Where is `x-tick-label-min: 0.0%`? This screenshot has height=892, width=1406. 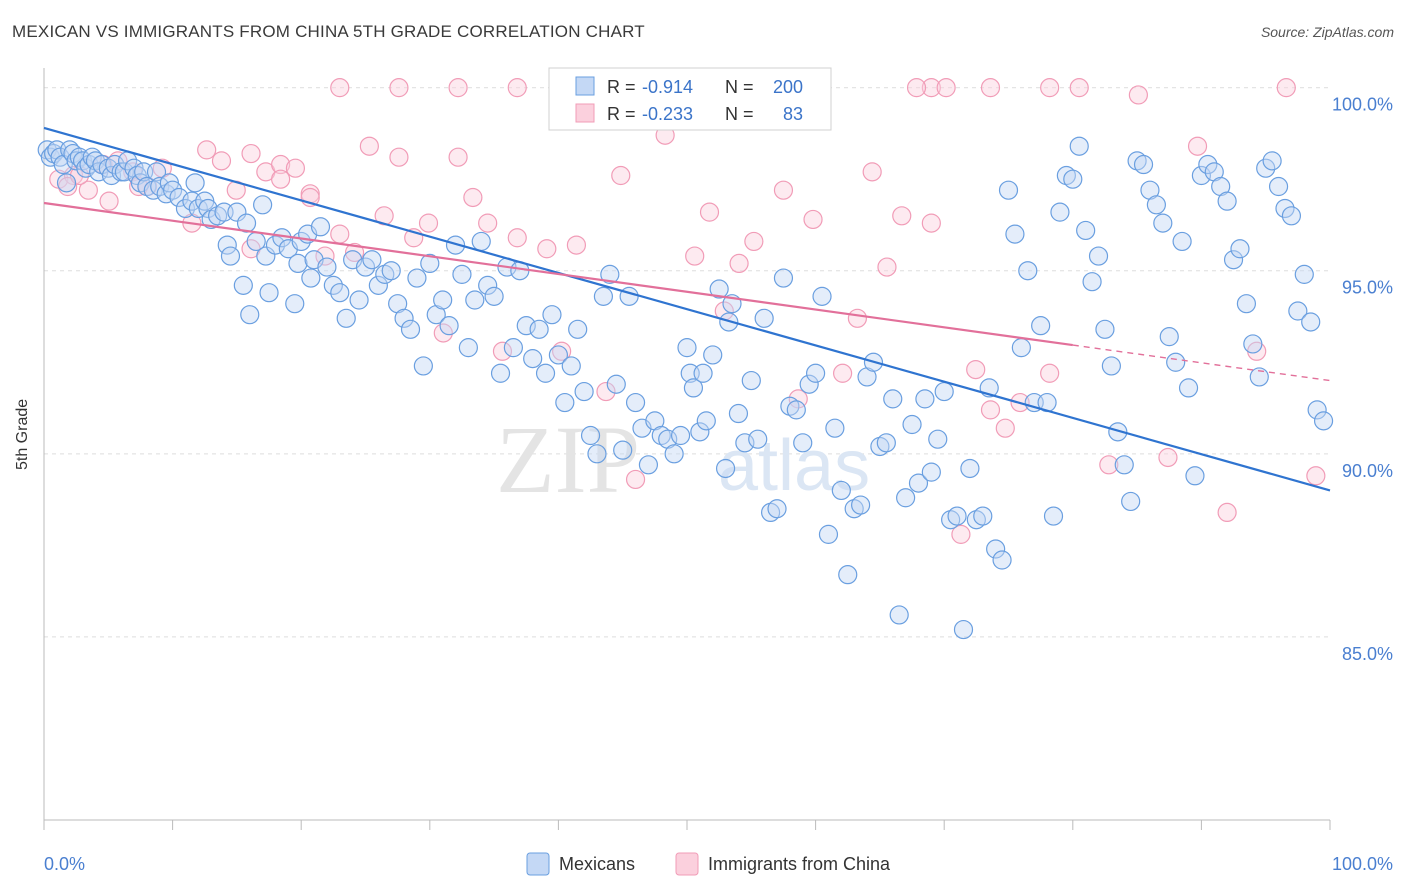 x-tick-label-min: 0.0% is located at coordinates (64, 864).